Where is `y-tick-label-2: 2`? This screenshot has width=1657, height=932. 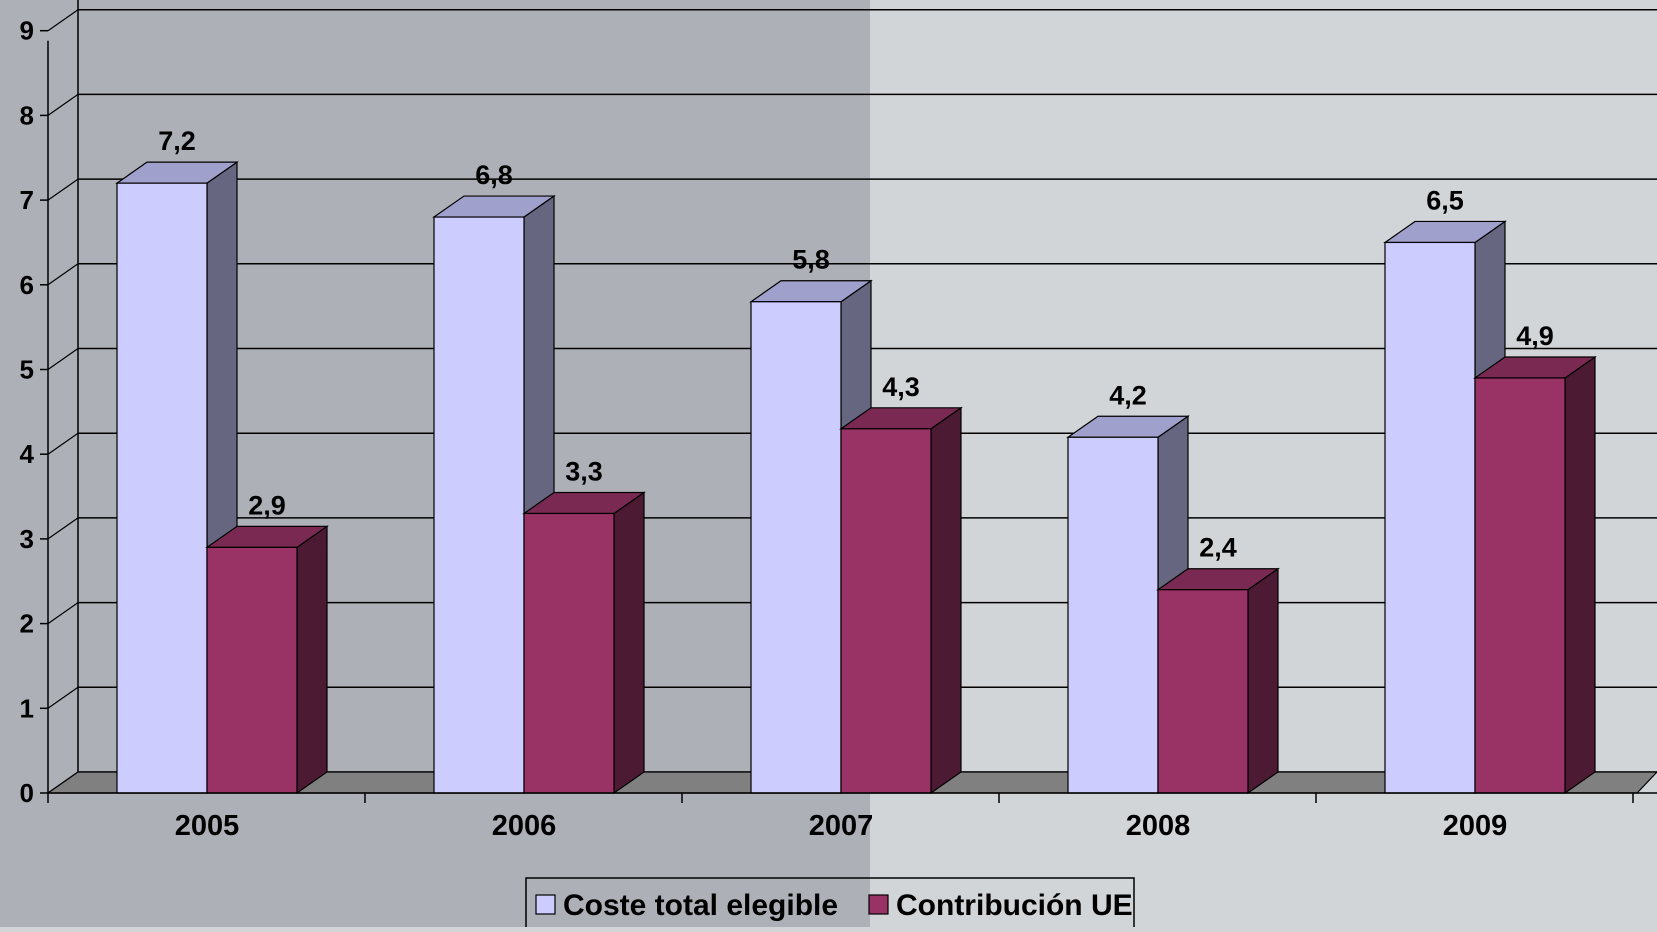
y-tick-label-2: 2 is located at coordinates (27, 624).